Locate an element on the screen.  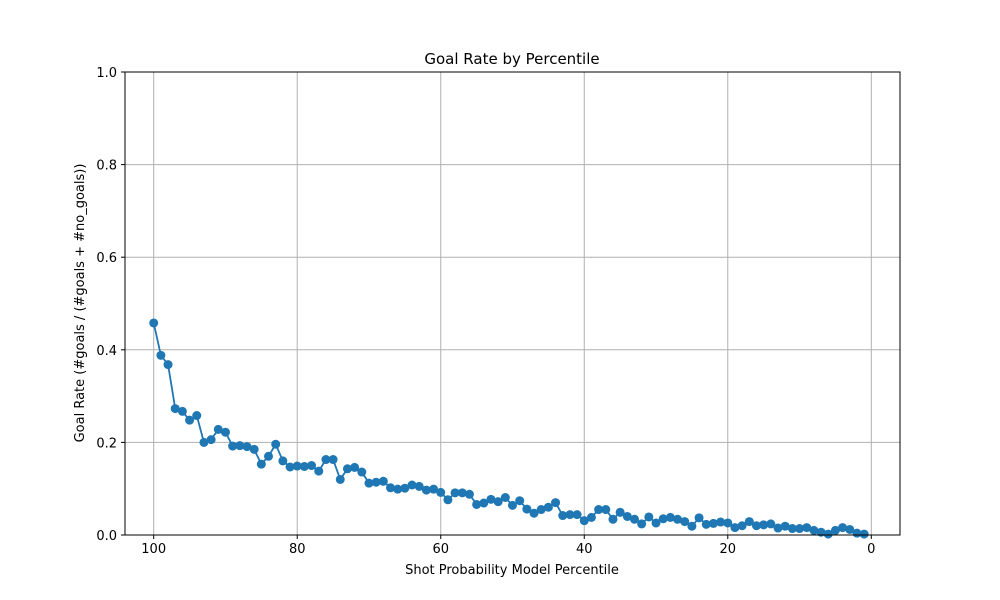
y-tick-label: 0.8 is located at coordinates (106, 166).